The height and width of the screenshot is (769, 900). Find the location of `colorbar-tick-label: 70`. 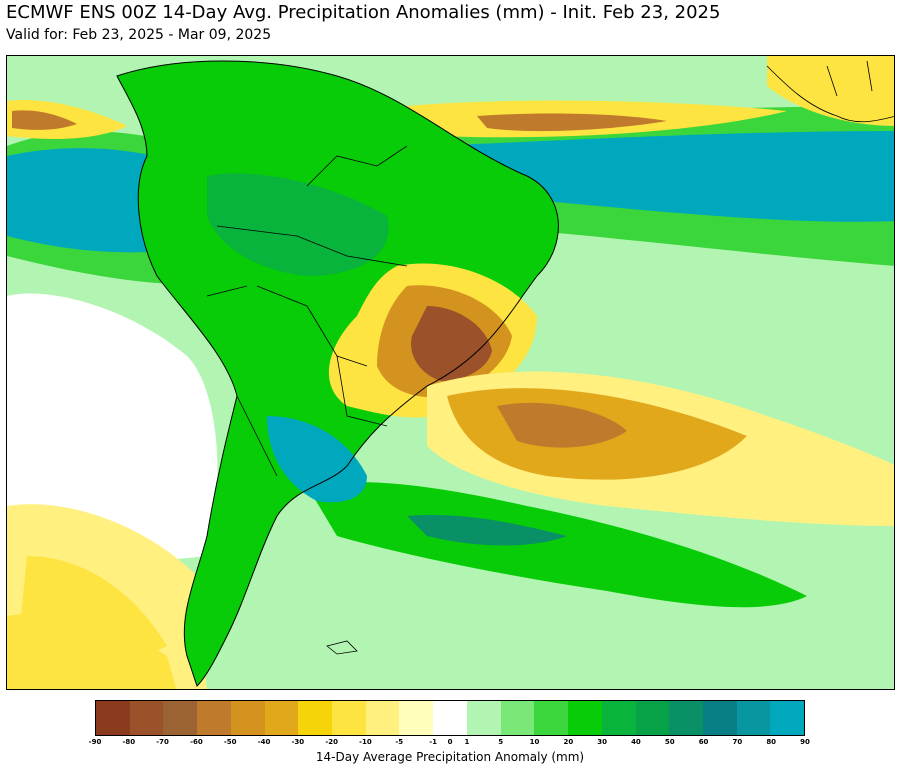

colorbar-tick-label: 70 is located at coordinates (737, 742).